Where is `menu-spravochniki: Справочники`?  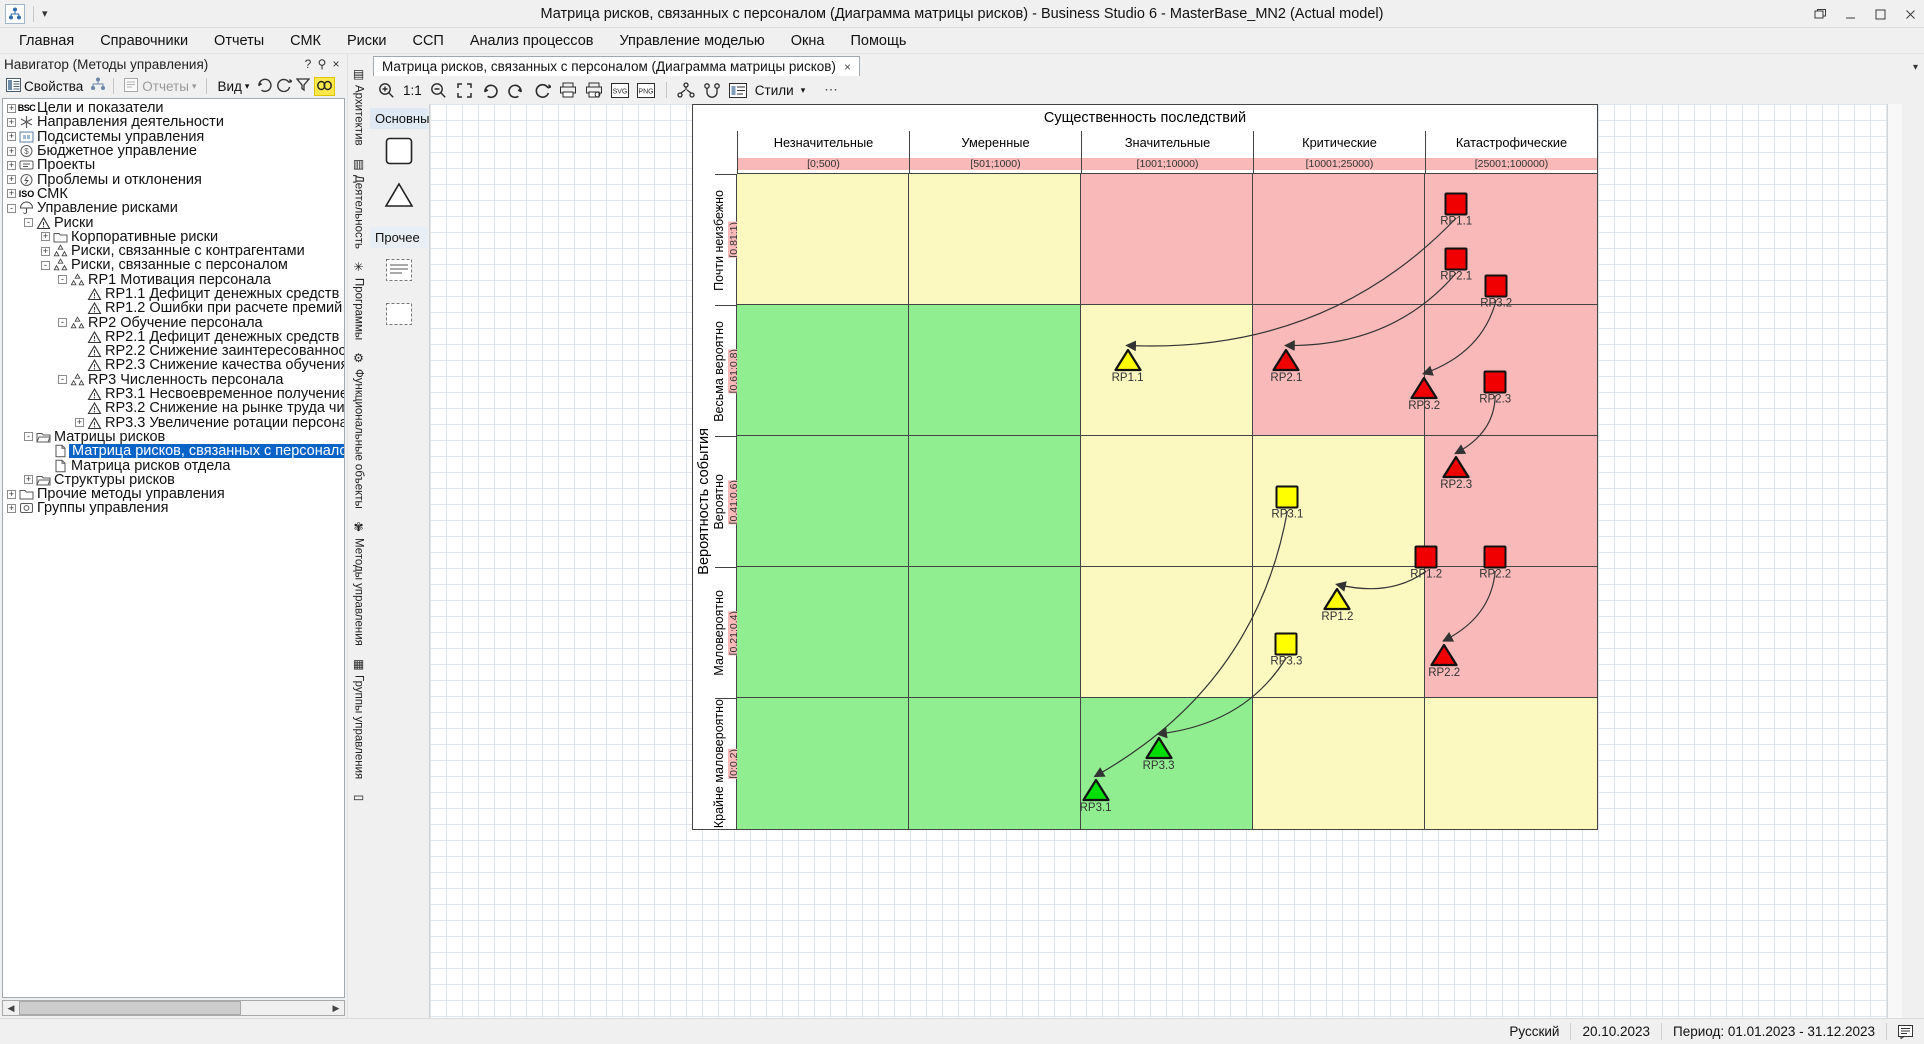 menu-spravochniki: Справочники is located at coordinates (144, 40).